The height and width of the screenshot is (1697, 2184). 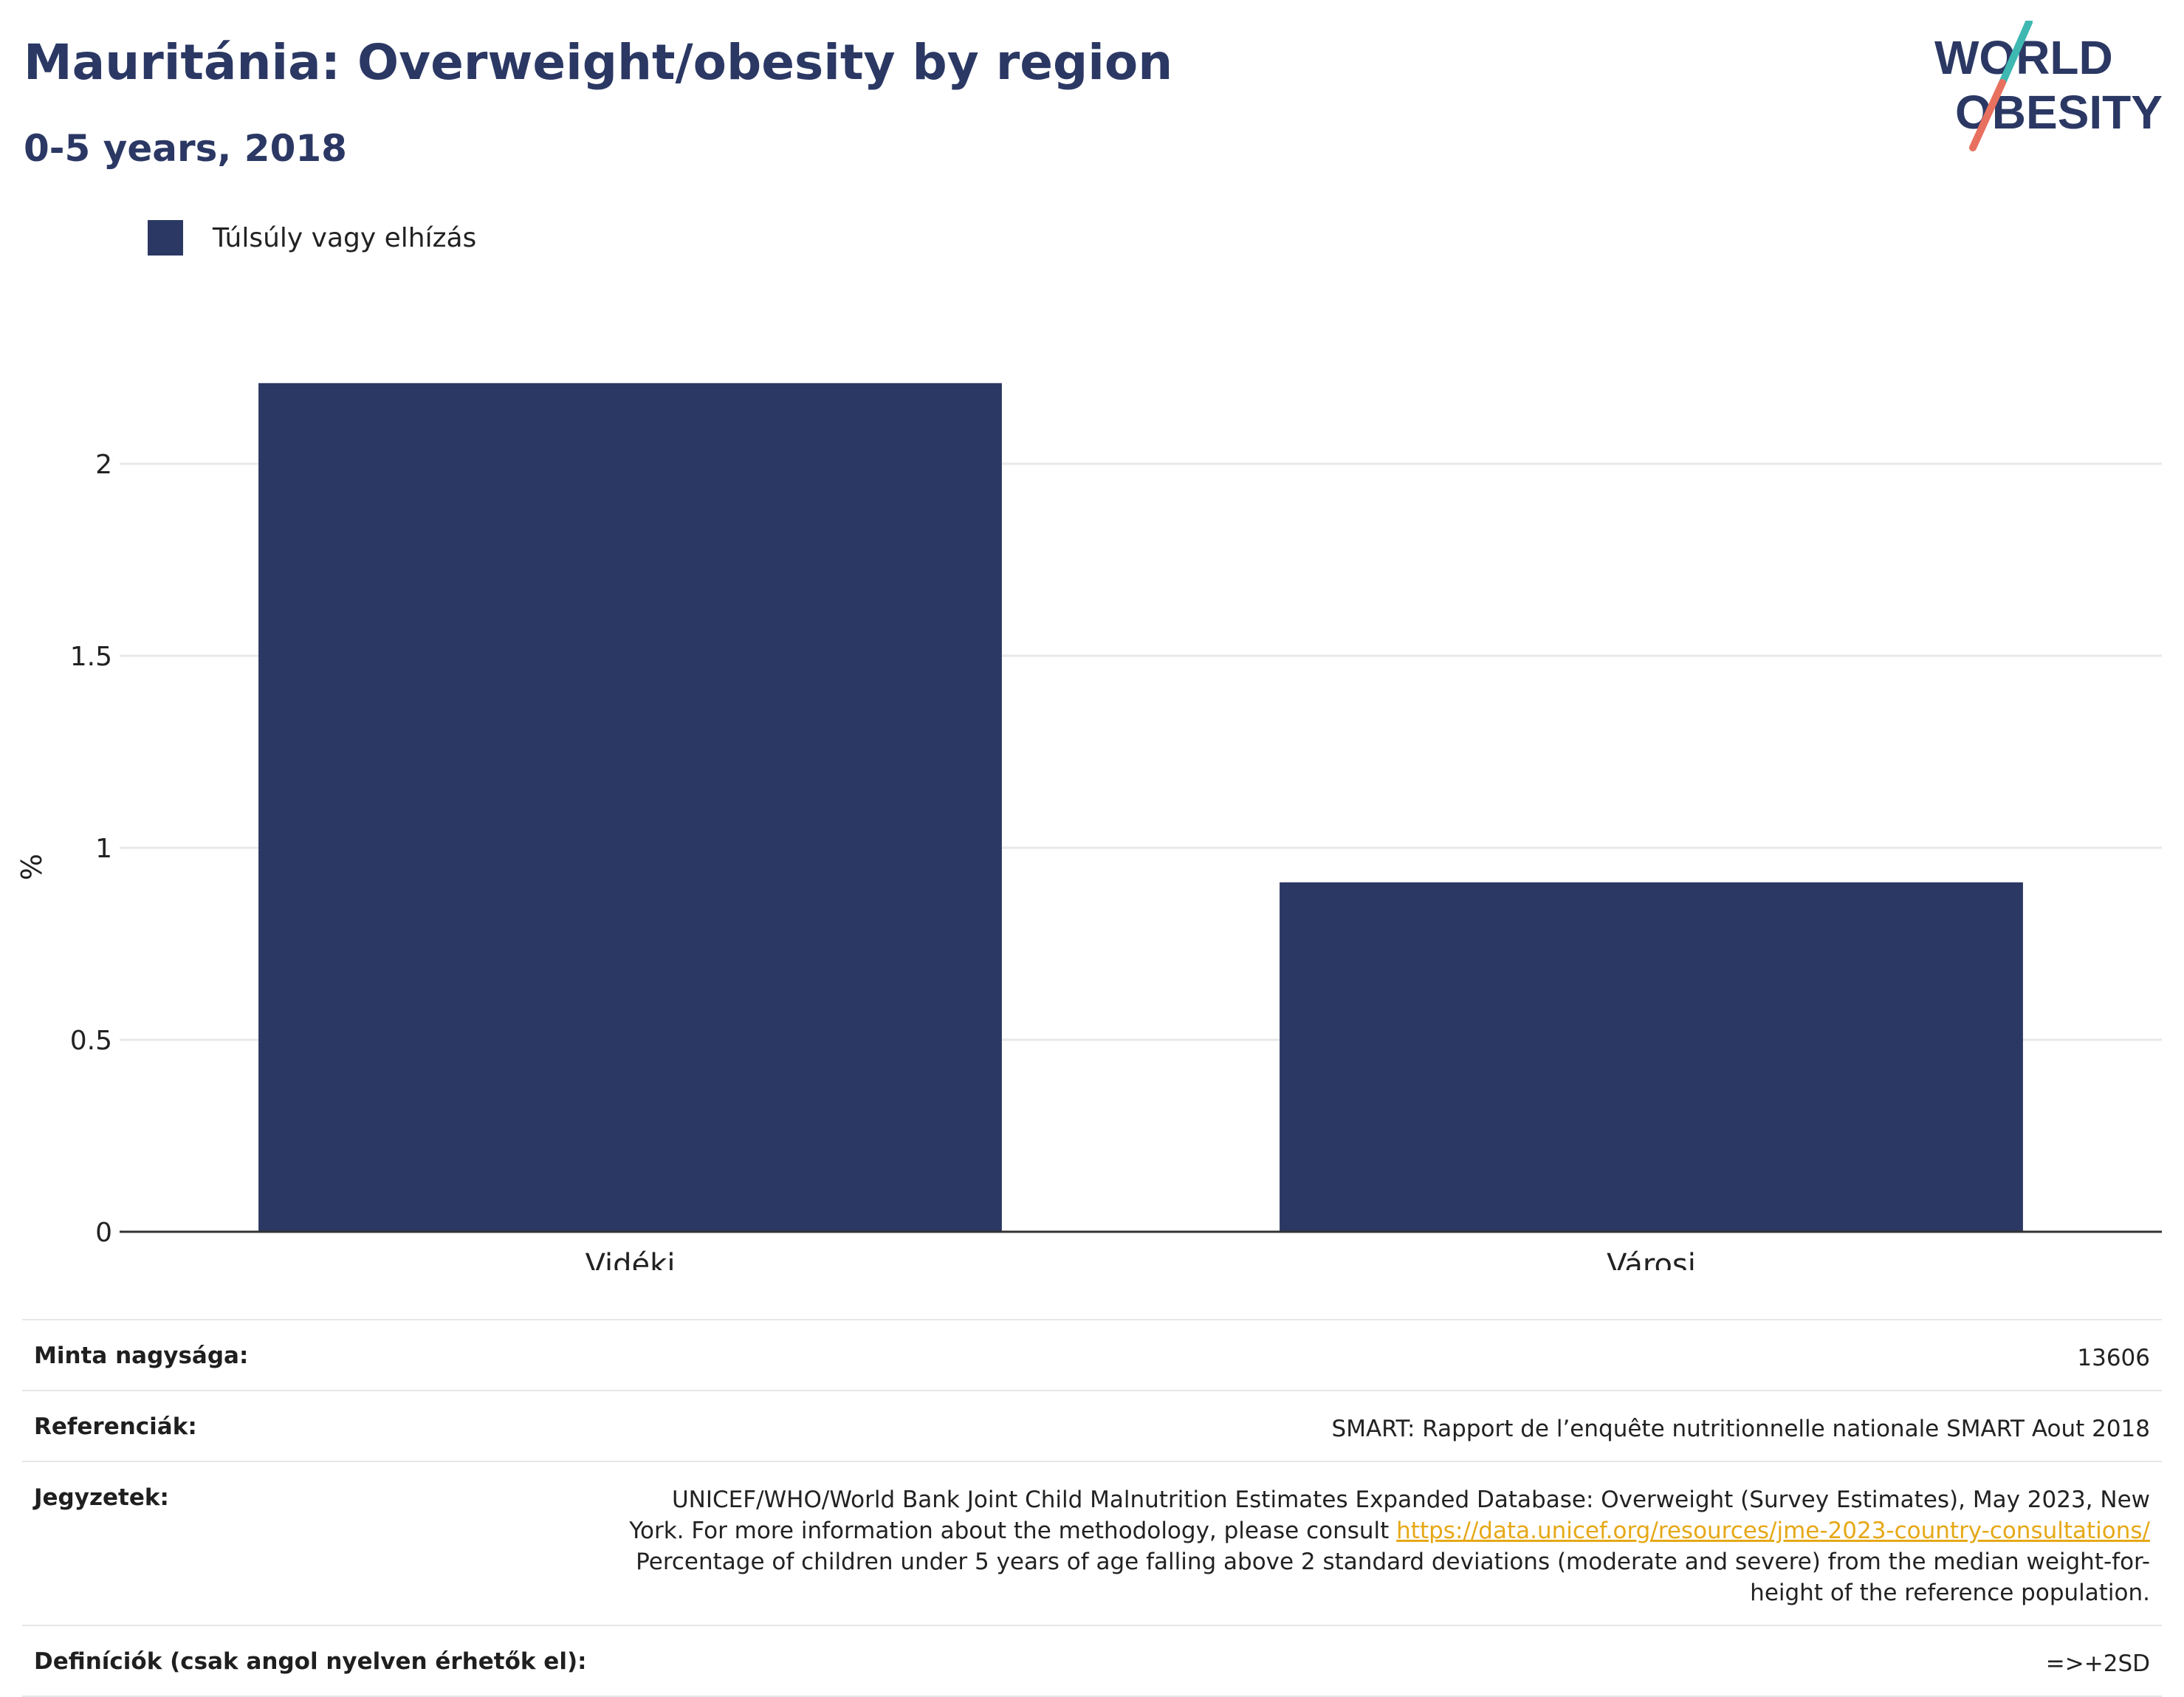 What do you see at coordinates (142, 1356) in the screenshot?
I see `sample-size-label: Minta nagysága:` at bounding box center [142, 1356].